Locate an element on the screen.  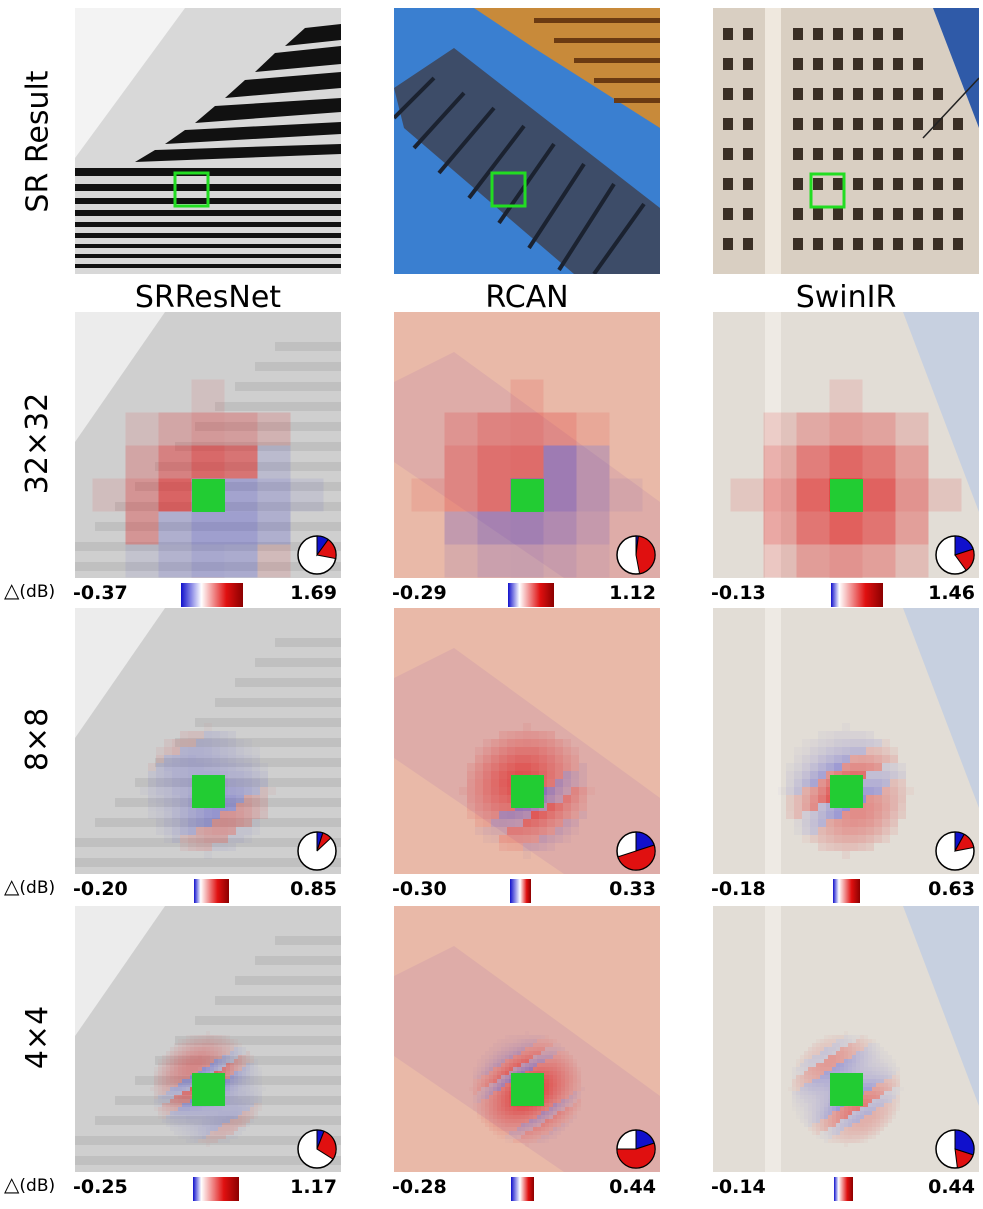
row-label-4x4: 4×4 is located at coordinates (38, 1037).